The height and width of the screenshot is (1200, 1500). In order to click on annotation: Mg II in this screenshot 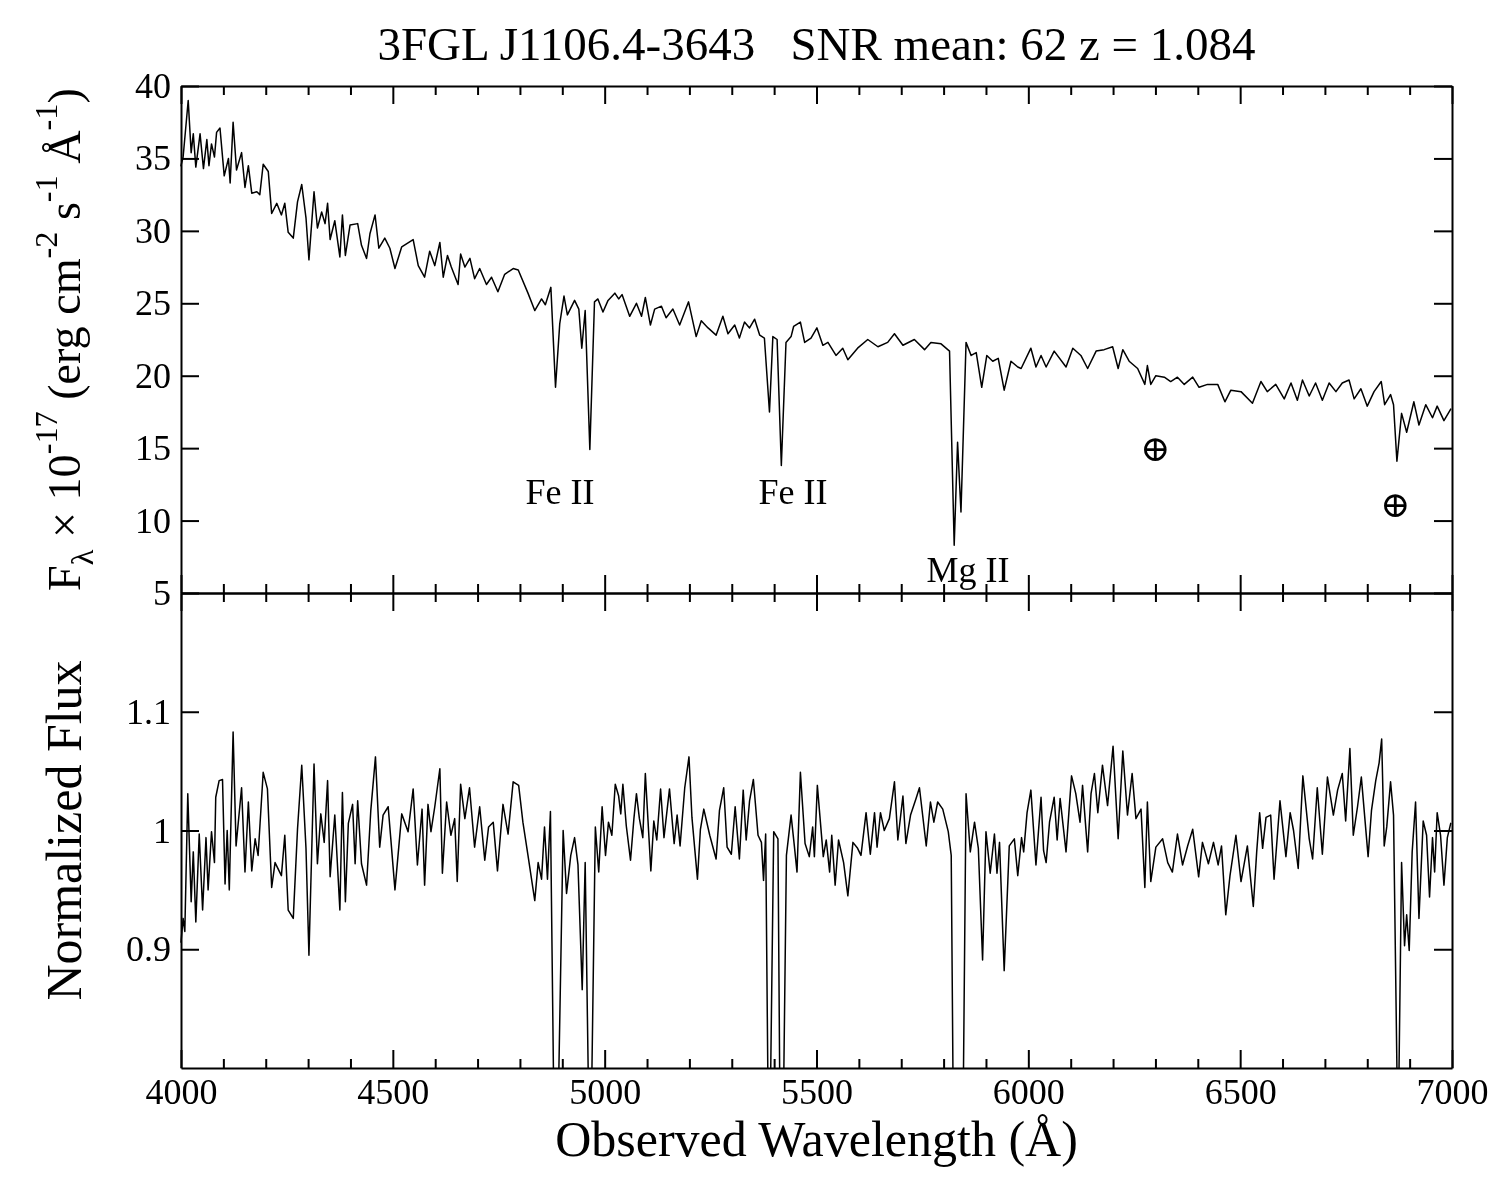, I will do `click(968, 570)`.